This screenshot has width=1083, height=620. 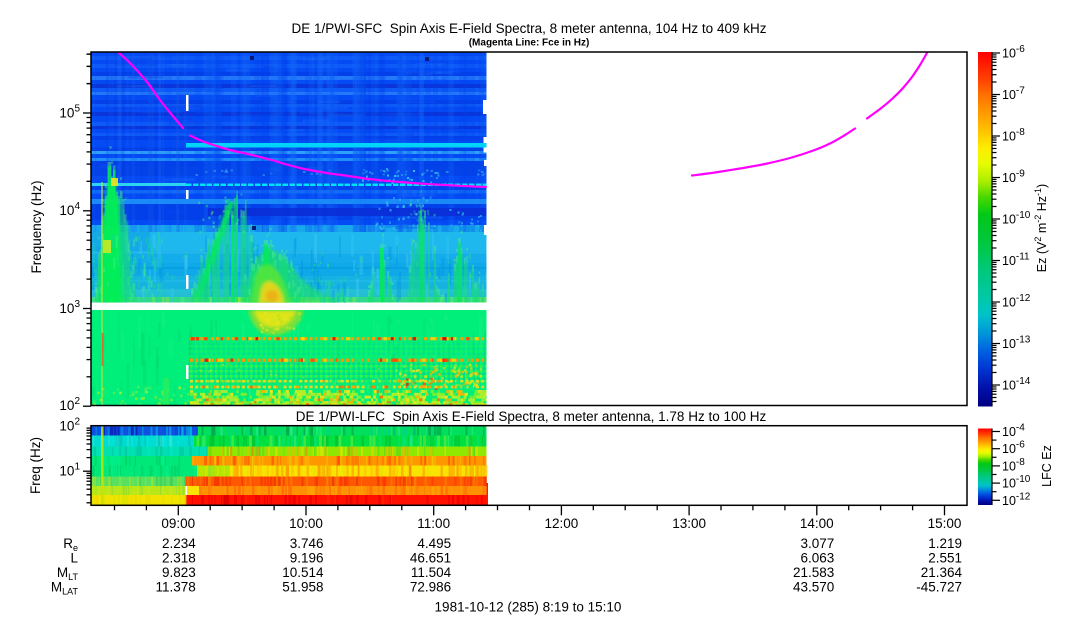 I want to click on svg-text: 9.823, so click(x=179, y=572).